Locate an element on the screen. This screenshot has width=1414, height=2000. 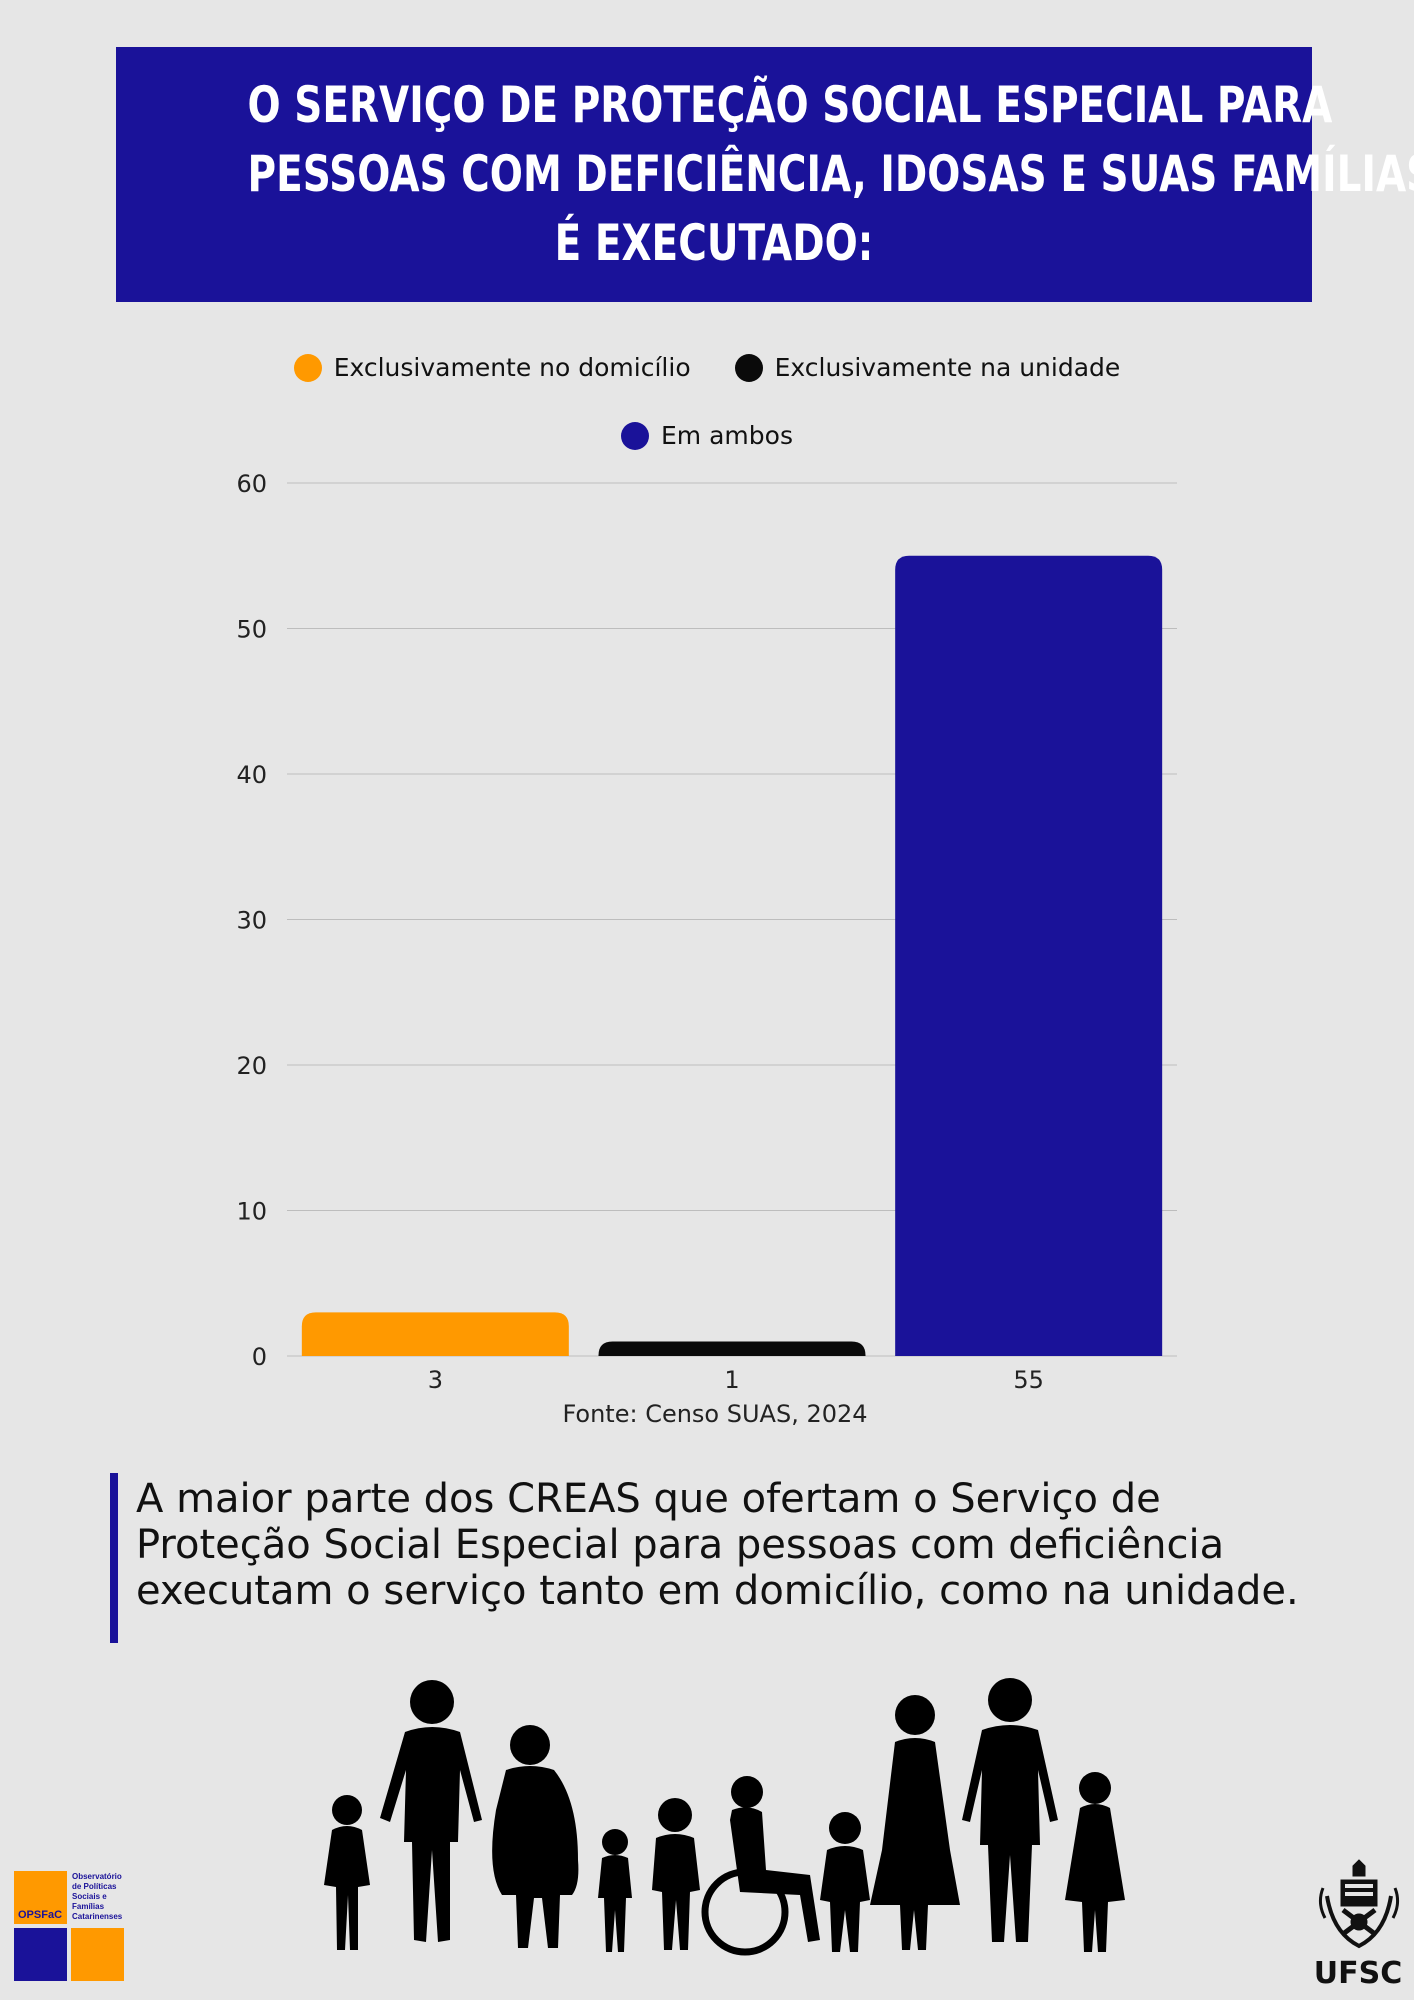
source-note: Fonte: Censo SUAS, 2024 is located at coordinates (715, 1414).